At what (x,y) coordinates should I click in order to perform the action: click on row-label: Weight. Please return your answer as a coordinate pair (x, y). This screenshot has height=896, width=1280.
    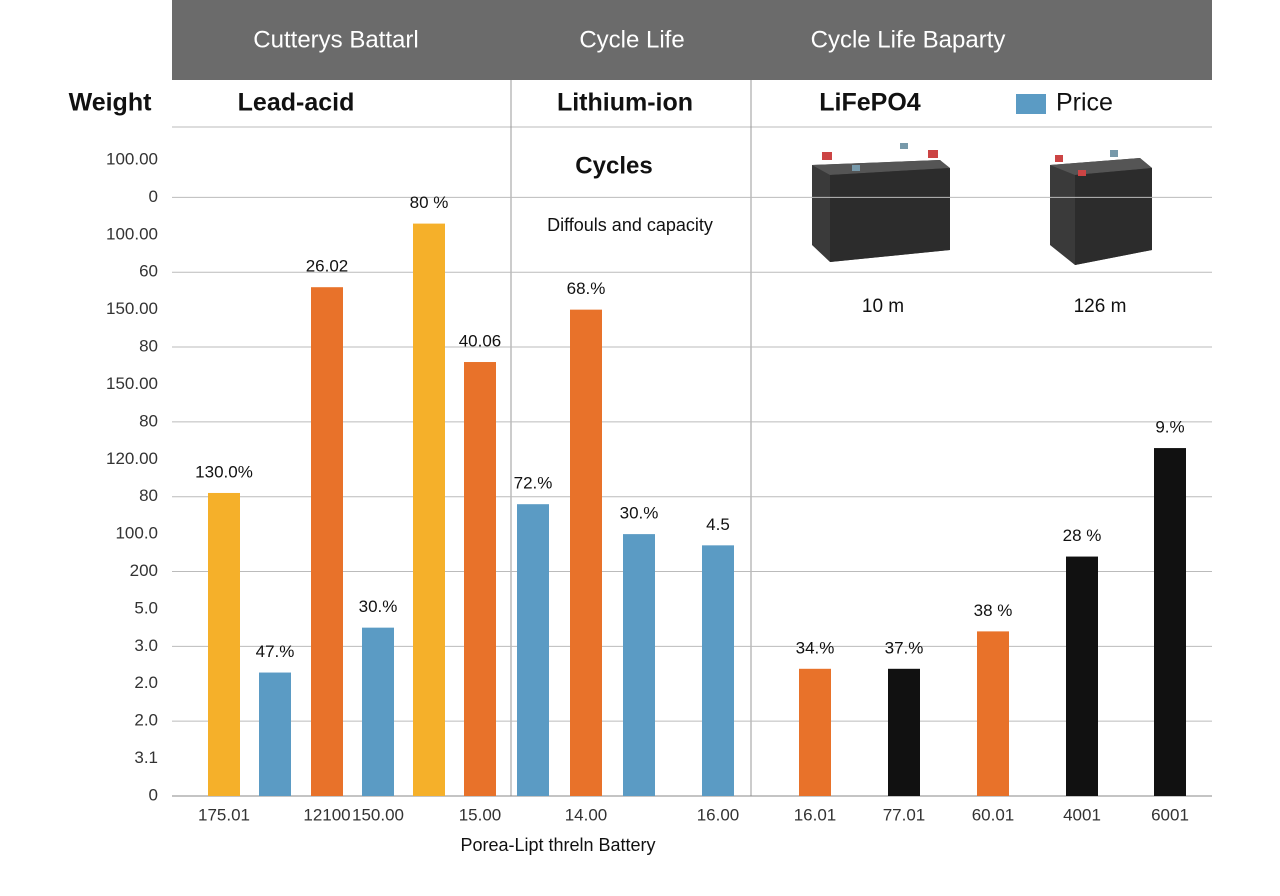
    Looking at the image, I should click on (111, 103).